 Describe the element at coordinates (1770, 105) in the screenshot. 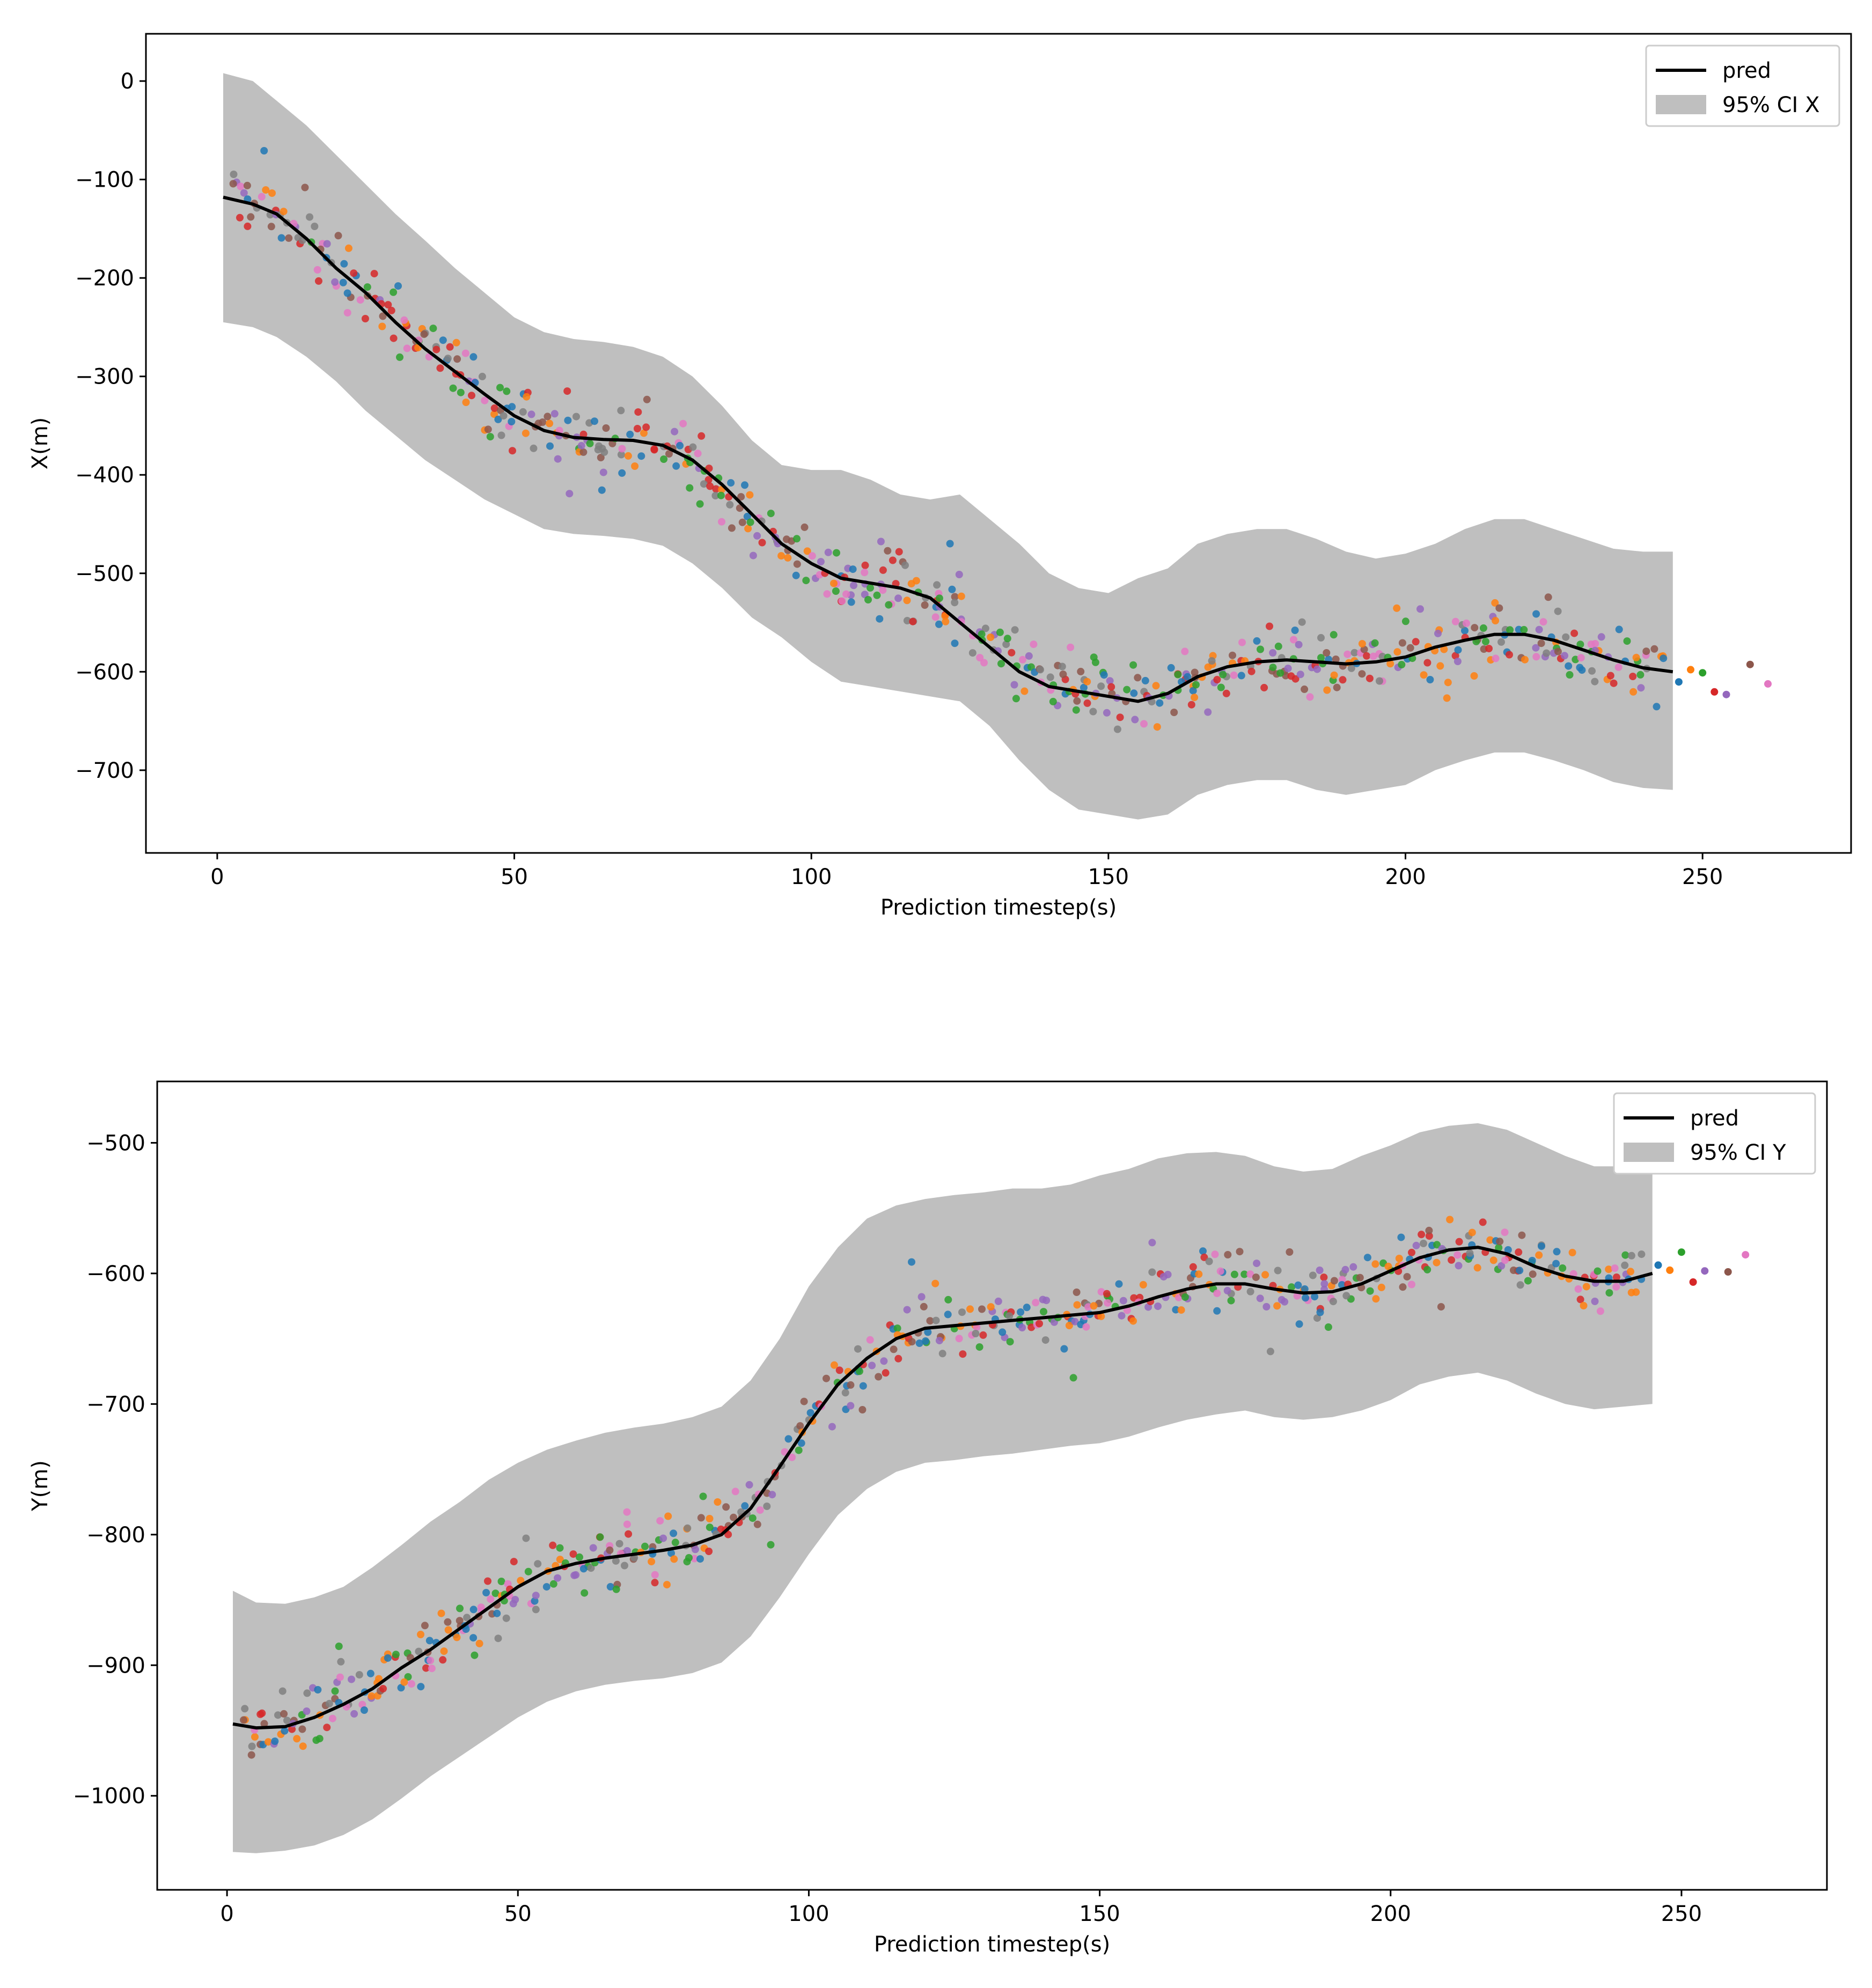

I see `legend-ci-label: 95% CI X` at that location.